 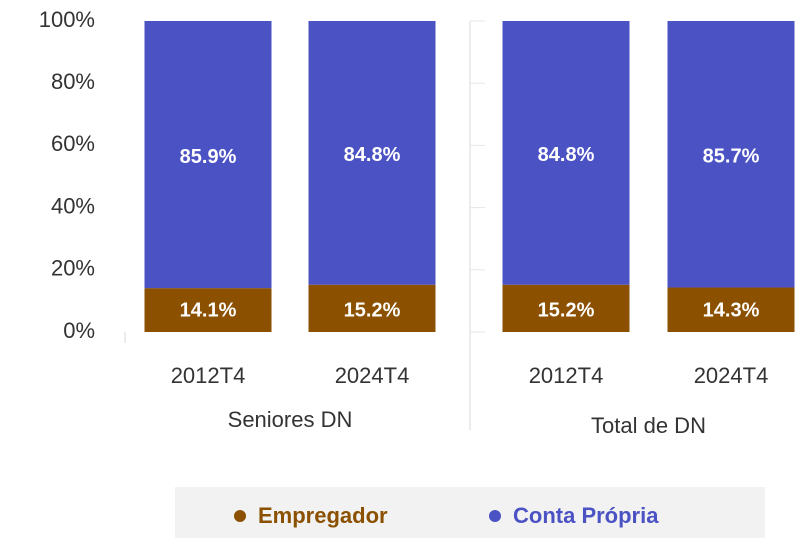 I want to click on data-label: 14.1%, so click(x=208, y=310).